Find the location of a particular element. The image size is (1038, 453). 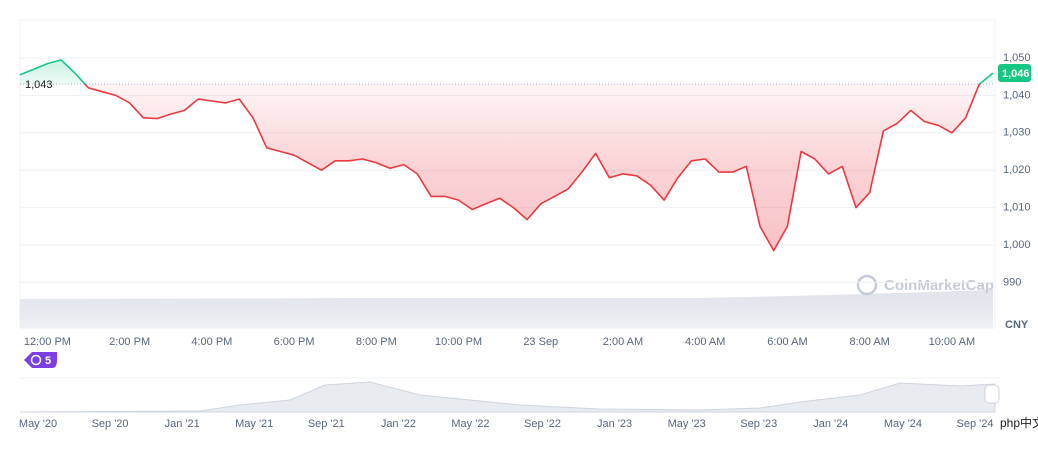

x-tick-label: 2:00 AM is located at coordinates (623, 342).